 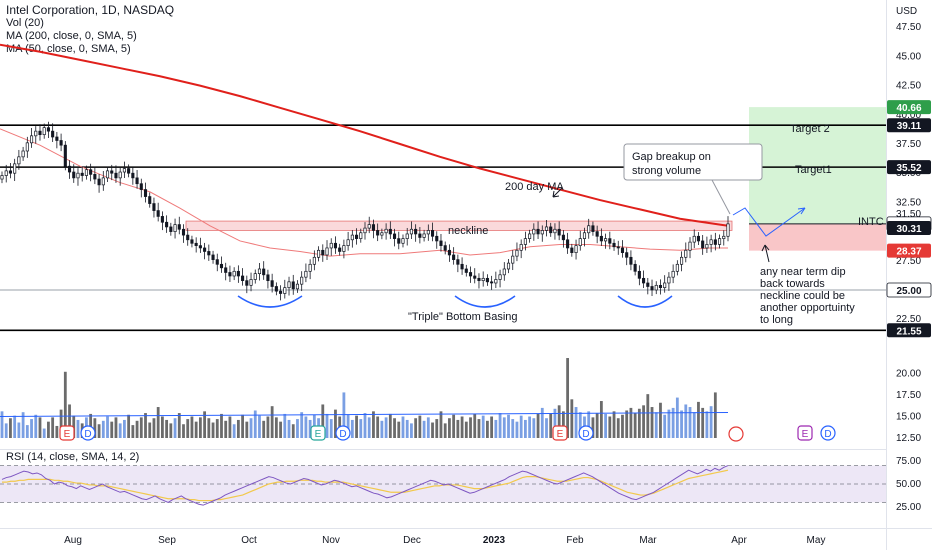 I want to click on rsi-tick-label: 50.00, so click(x=908, y=484).